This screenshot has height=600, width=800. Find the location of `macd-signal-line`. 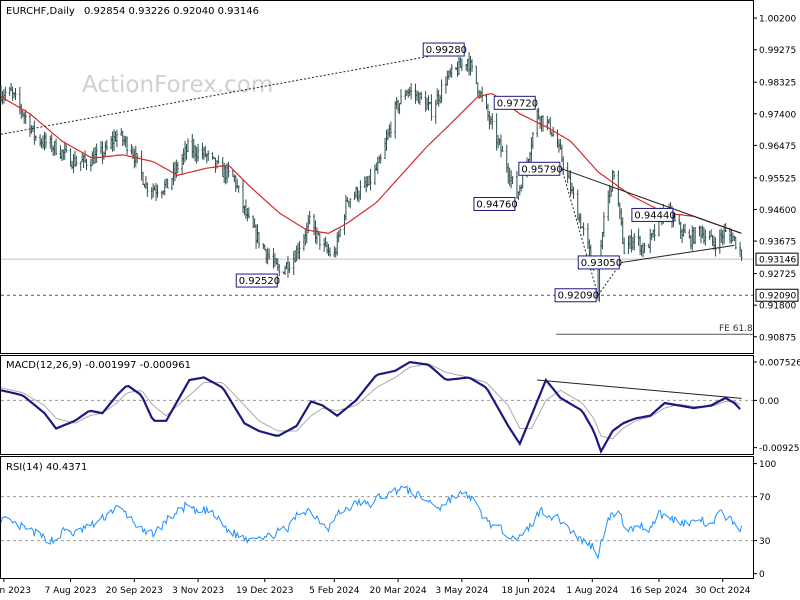

macd-signal-line is located at coordinates (370, 401).